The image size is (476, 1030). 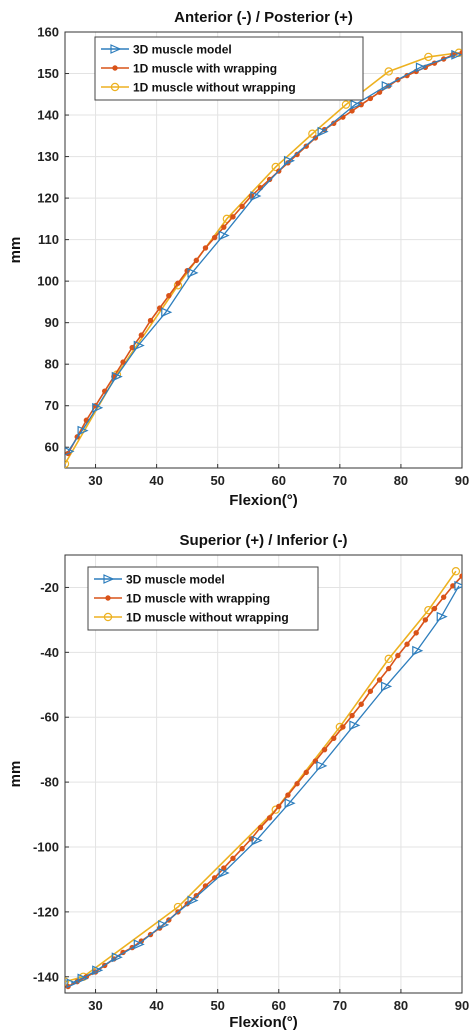 I want to click on y-tick-label: -40, so click(x=49, y=652).